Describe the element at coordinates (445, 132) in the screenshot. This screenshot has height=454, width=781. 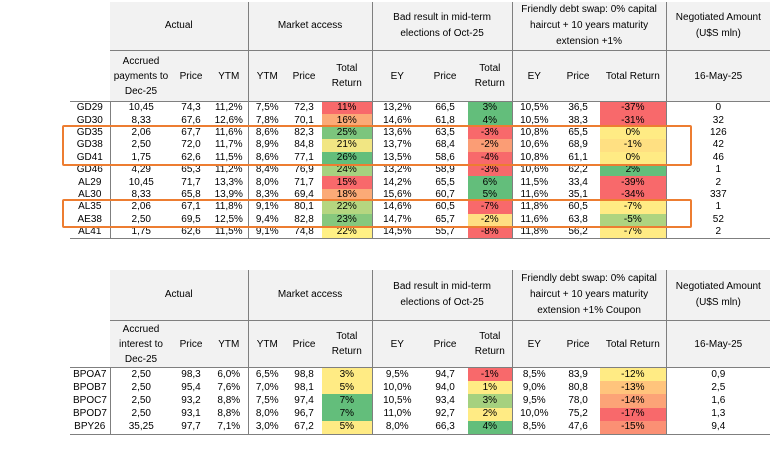
I see `value-cell: 63,5` at that location.